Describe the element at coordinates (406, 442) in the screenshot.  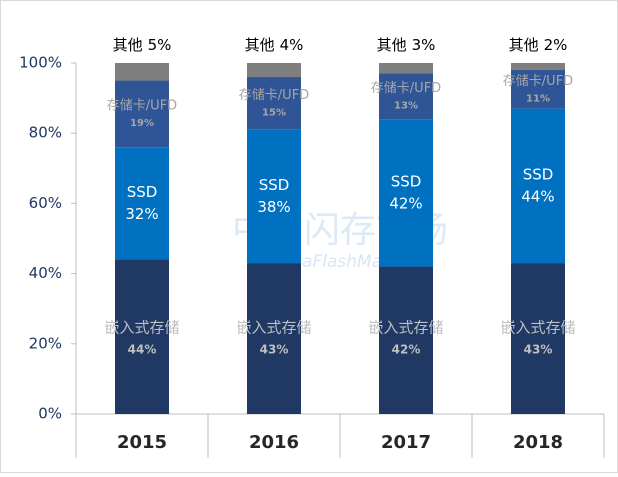
I see `x-tick-label: 2017` at that location.